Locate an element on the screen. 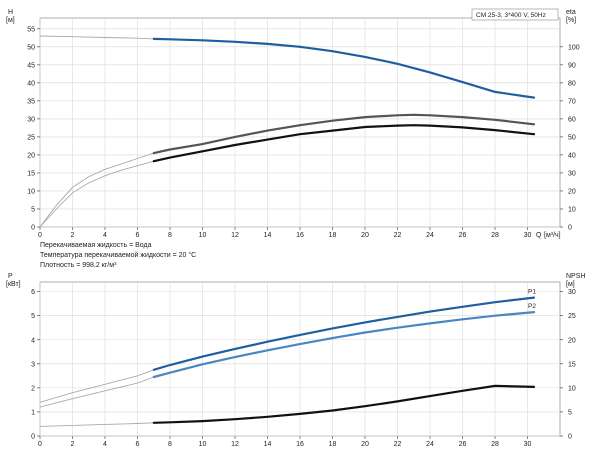 The image size is (600, 450). bottom-left-axis-unit: [кВт] is located at coordinates (13, 284).